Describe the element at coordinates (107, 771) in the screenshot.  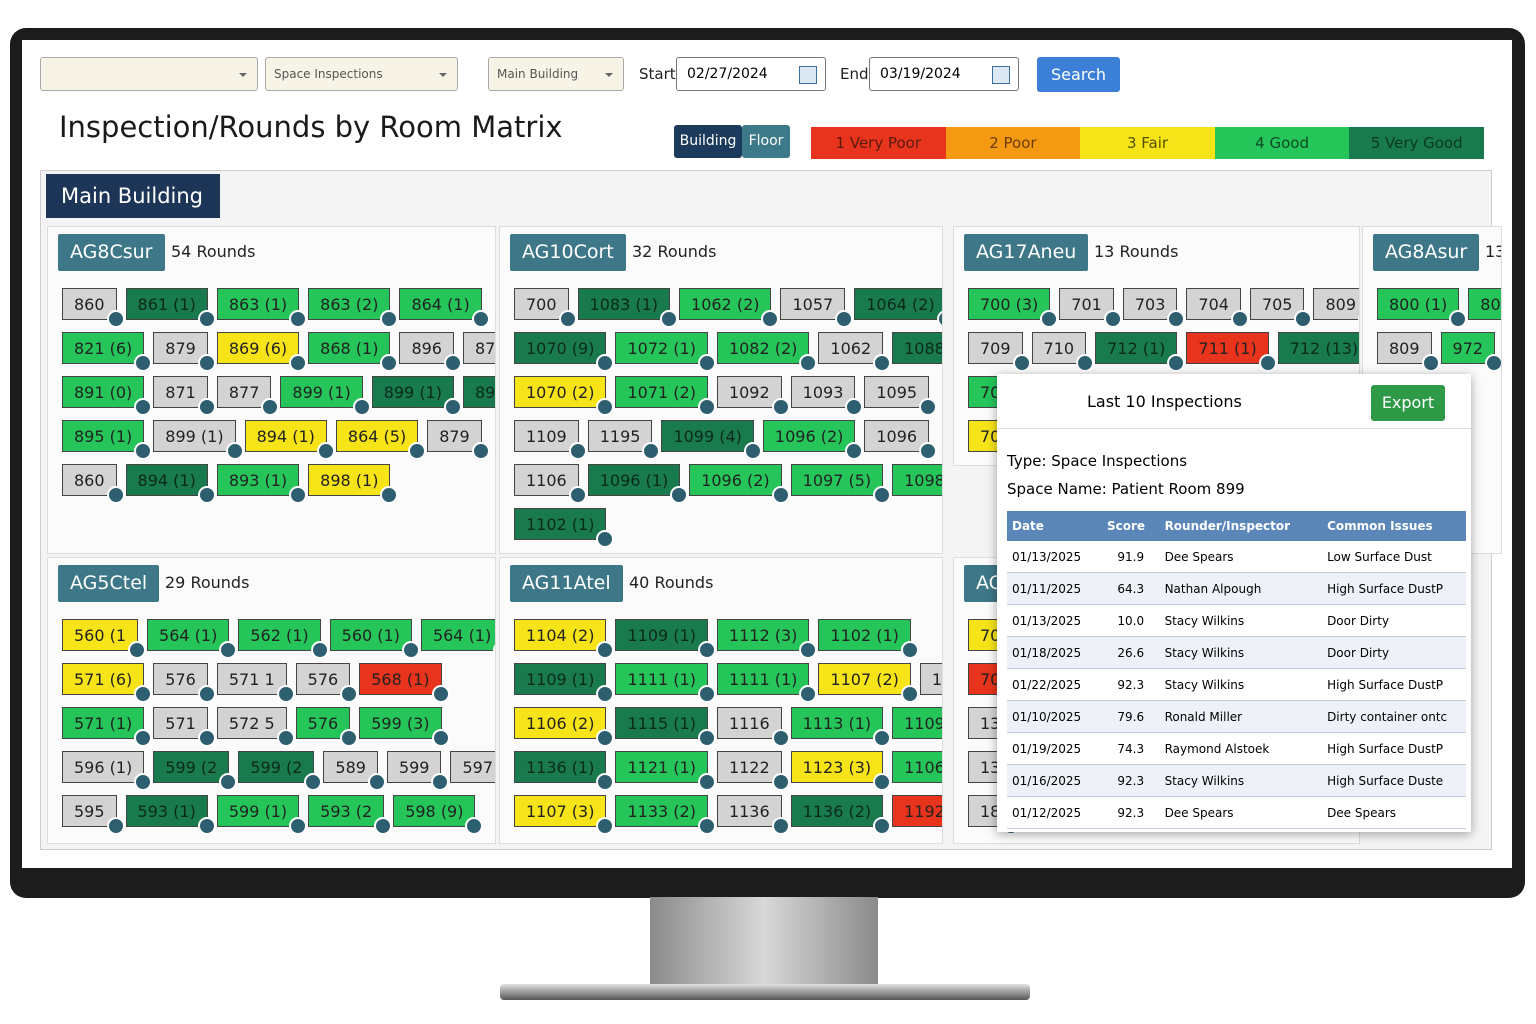
I see `room-chip: 596 (1)` at that location.